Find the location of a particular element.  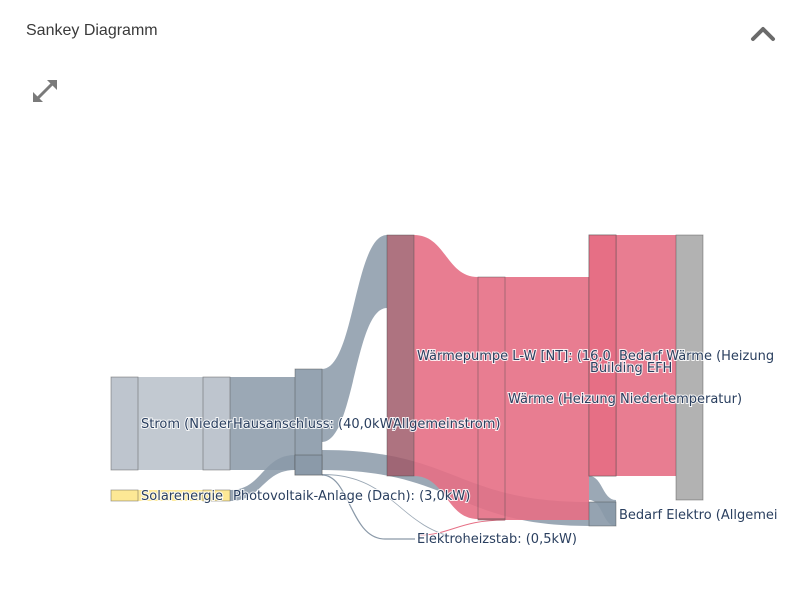

sankey-link-elektroheizstab-heat is located at coordinates (462, 527).